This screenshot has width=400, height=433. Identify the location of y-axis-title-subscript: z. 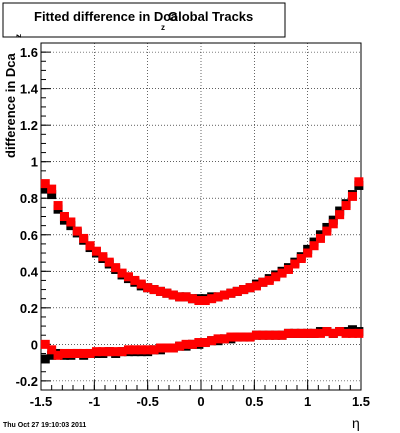
(18, 36).